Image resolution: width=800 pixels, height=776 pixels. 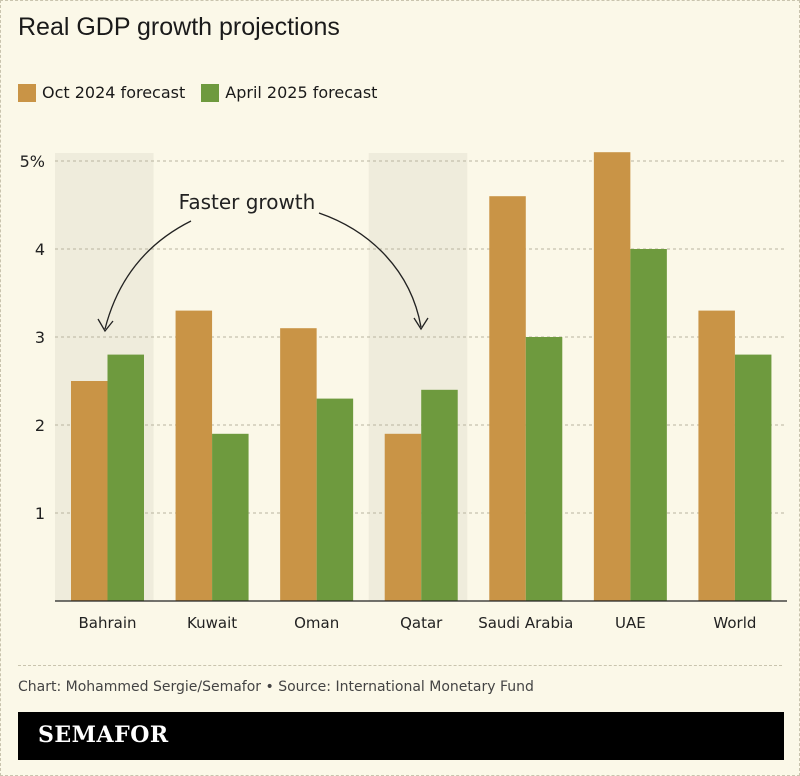 I want to click on y-tick-label: 2, so click(x=40, y=425).